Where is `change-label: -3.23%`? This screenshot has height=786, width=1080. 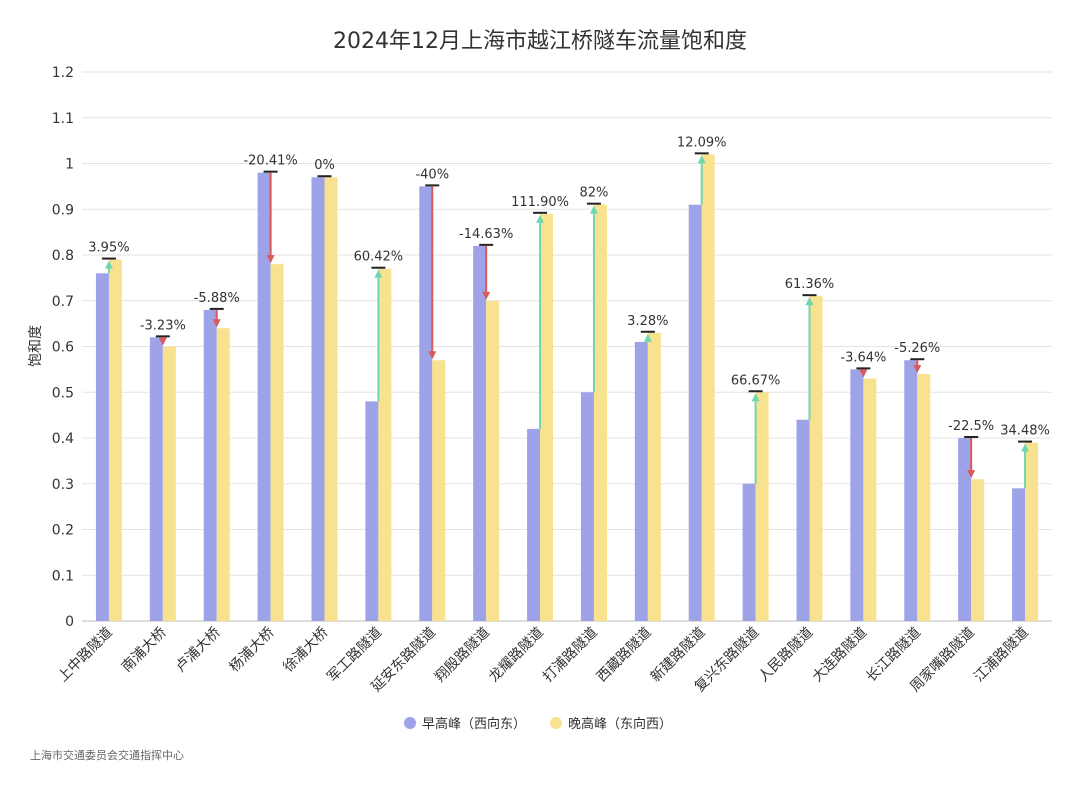
change-label: -3.23% is located at coordinates (163, 325).